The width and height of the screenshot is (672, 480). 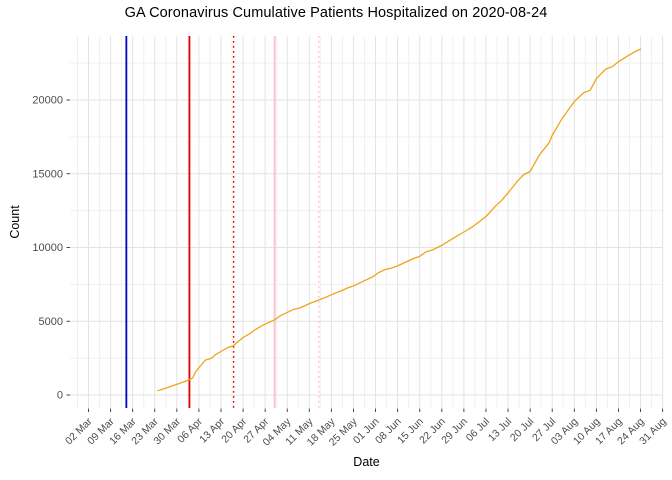 What do you see at coordinates (47, 248) in the screenshot?
I see `y-tick-label: 10000` at bounding box center [47, 248].